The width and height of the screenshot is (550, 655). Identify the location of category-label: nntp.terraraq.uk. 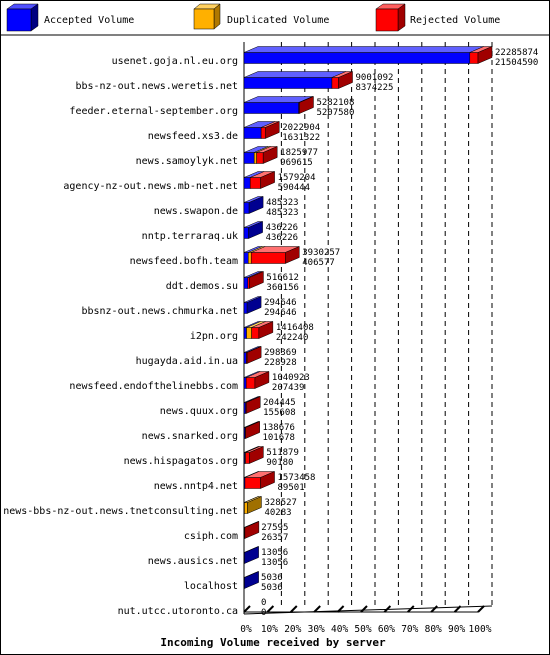
(190, 236).